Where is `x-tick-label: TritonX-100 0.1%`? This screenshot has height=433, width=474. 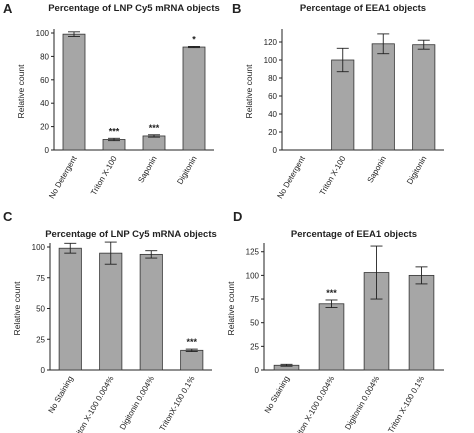
x-tick-label: TritonX-100 0.1% is located at coordinates (177, 404).